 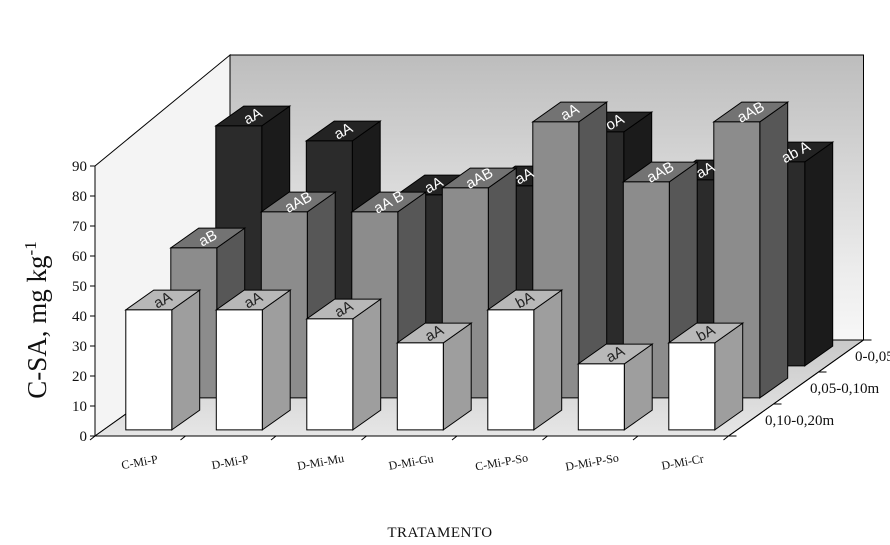 What do you see at coordinates (501, 462) in the screenshot?
I see `x-tick-label: C-Mi-P-So` at bounding box center [501, 462].